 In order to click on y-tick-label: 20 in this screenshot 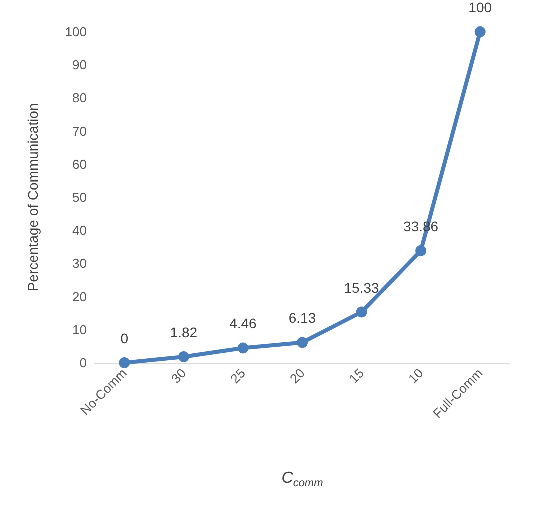, I will do `click(79, 296)`.